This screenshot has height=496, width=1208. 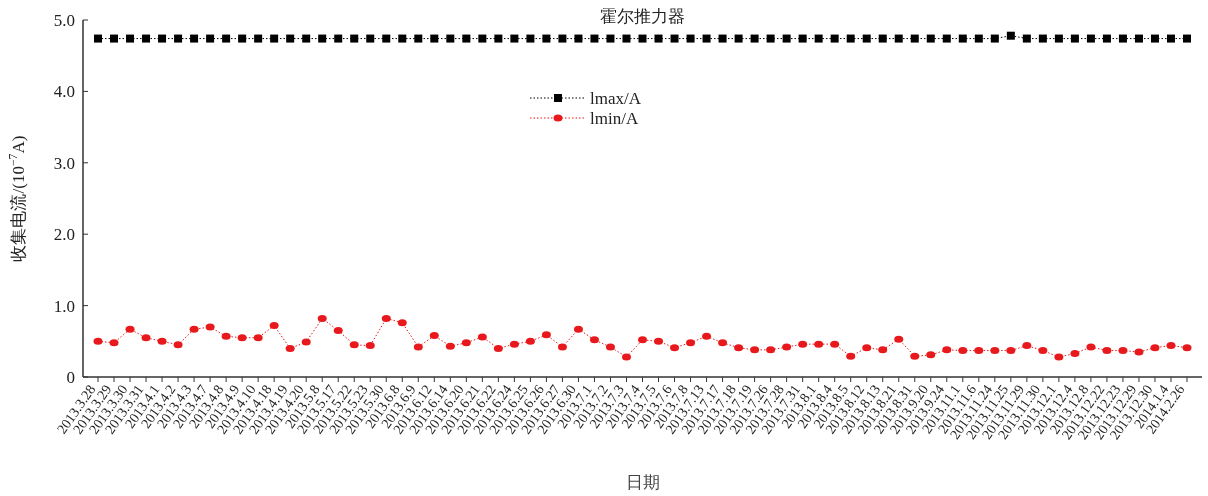 What do you see at coordinates (70, 377) in the screenshot?
I see `y-tick-label: 0` at bounding box center [70, 377].